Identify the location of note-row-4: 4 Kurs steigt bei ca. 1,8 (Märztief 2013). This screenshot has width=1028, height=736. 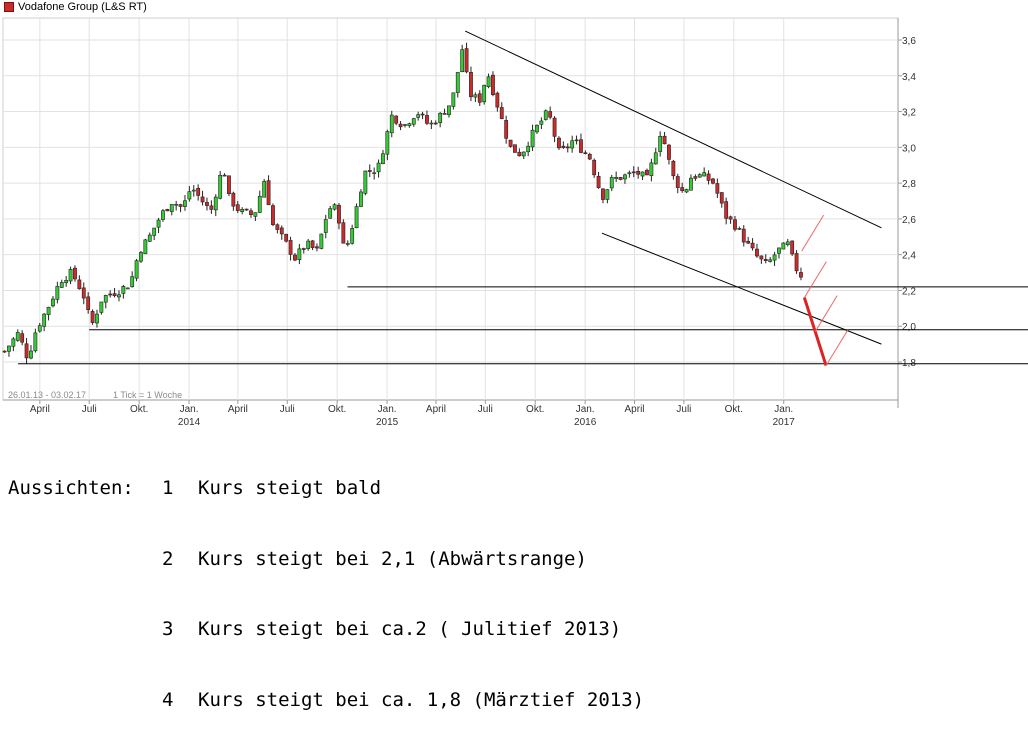
(326, 701).